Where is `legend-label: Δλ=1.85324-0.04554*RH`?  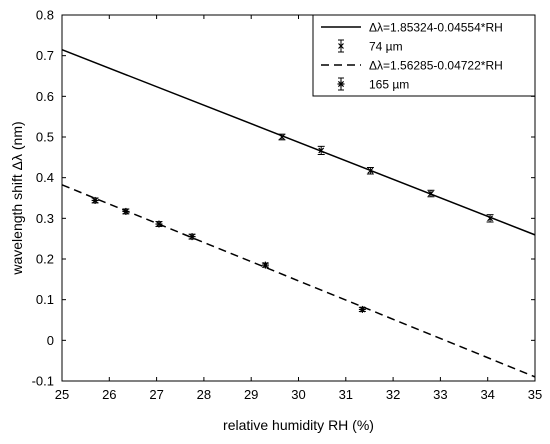 legend-label: Δλ=1.85324-0.04554*RH is located at coordinates (436, 28).